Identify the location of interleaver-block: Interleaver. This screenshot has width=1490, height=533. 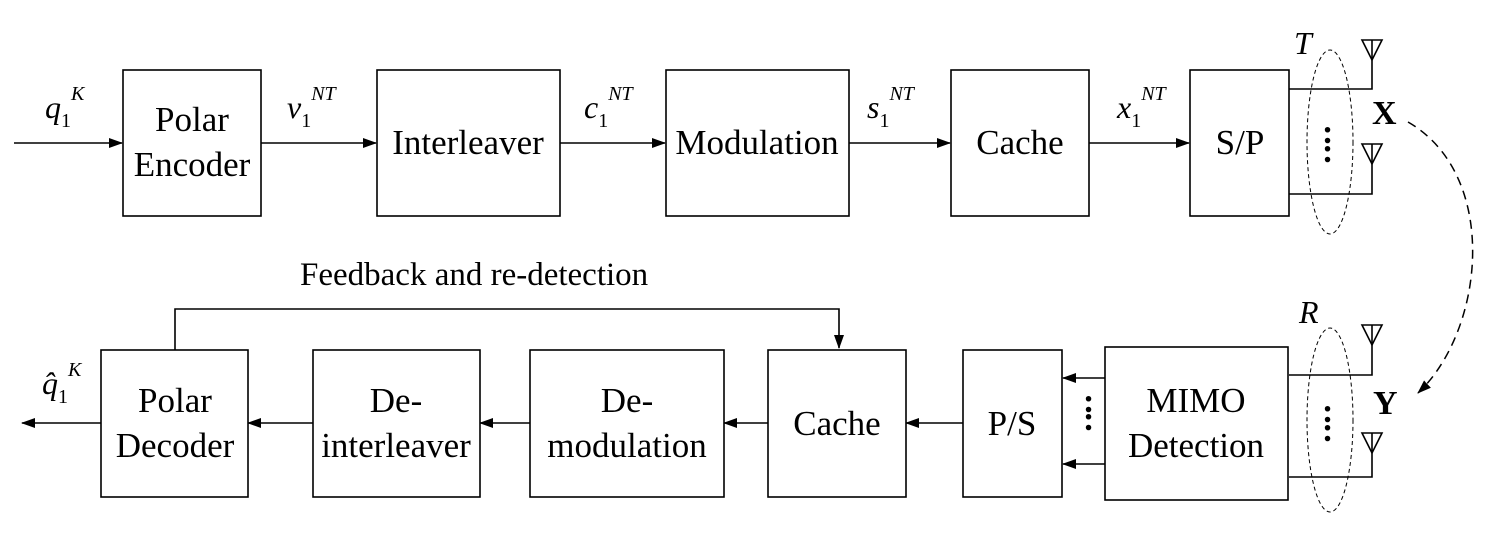
(468, 143).